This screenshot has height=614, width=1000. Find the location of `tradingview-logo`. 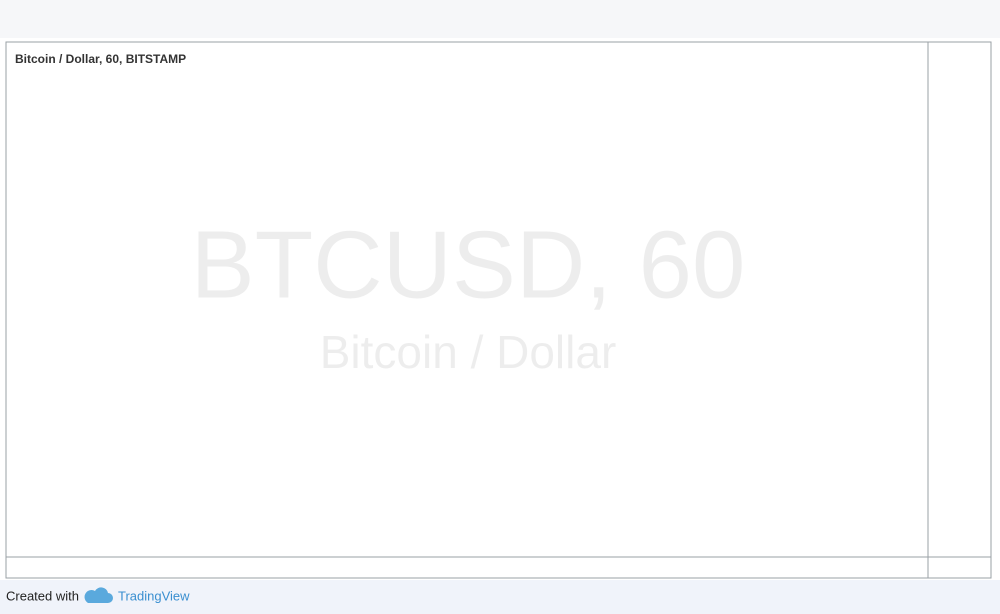

tradingview-logo is located at coordinates (98, 595).